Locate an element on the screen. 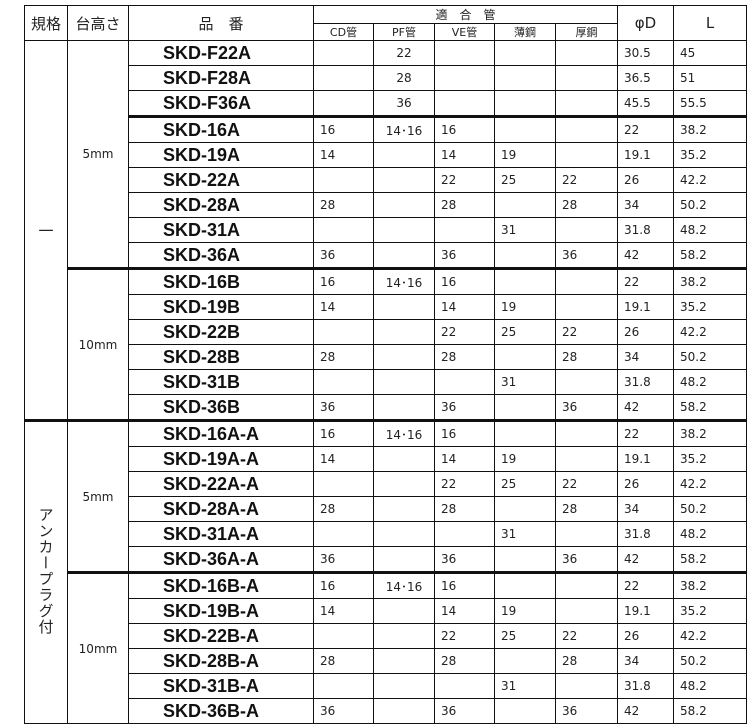 The height and width of the screenshot is (724, 750). part-number: SKD-19B is located at coordinates (221, 307).